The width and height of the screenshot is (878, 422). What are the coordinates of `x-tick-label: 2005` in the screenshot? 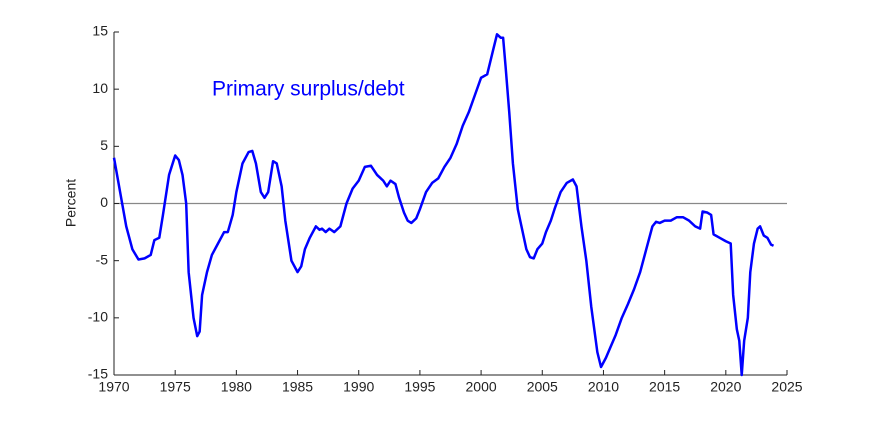 It's located at (542, 387).